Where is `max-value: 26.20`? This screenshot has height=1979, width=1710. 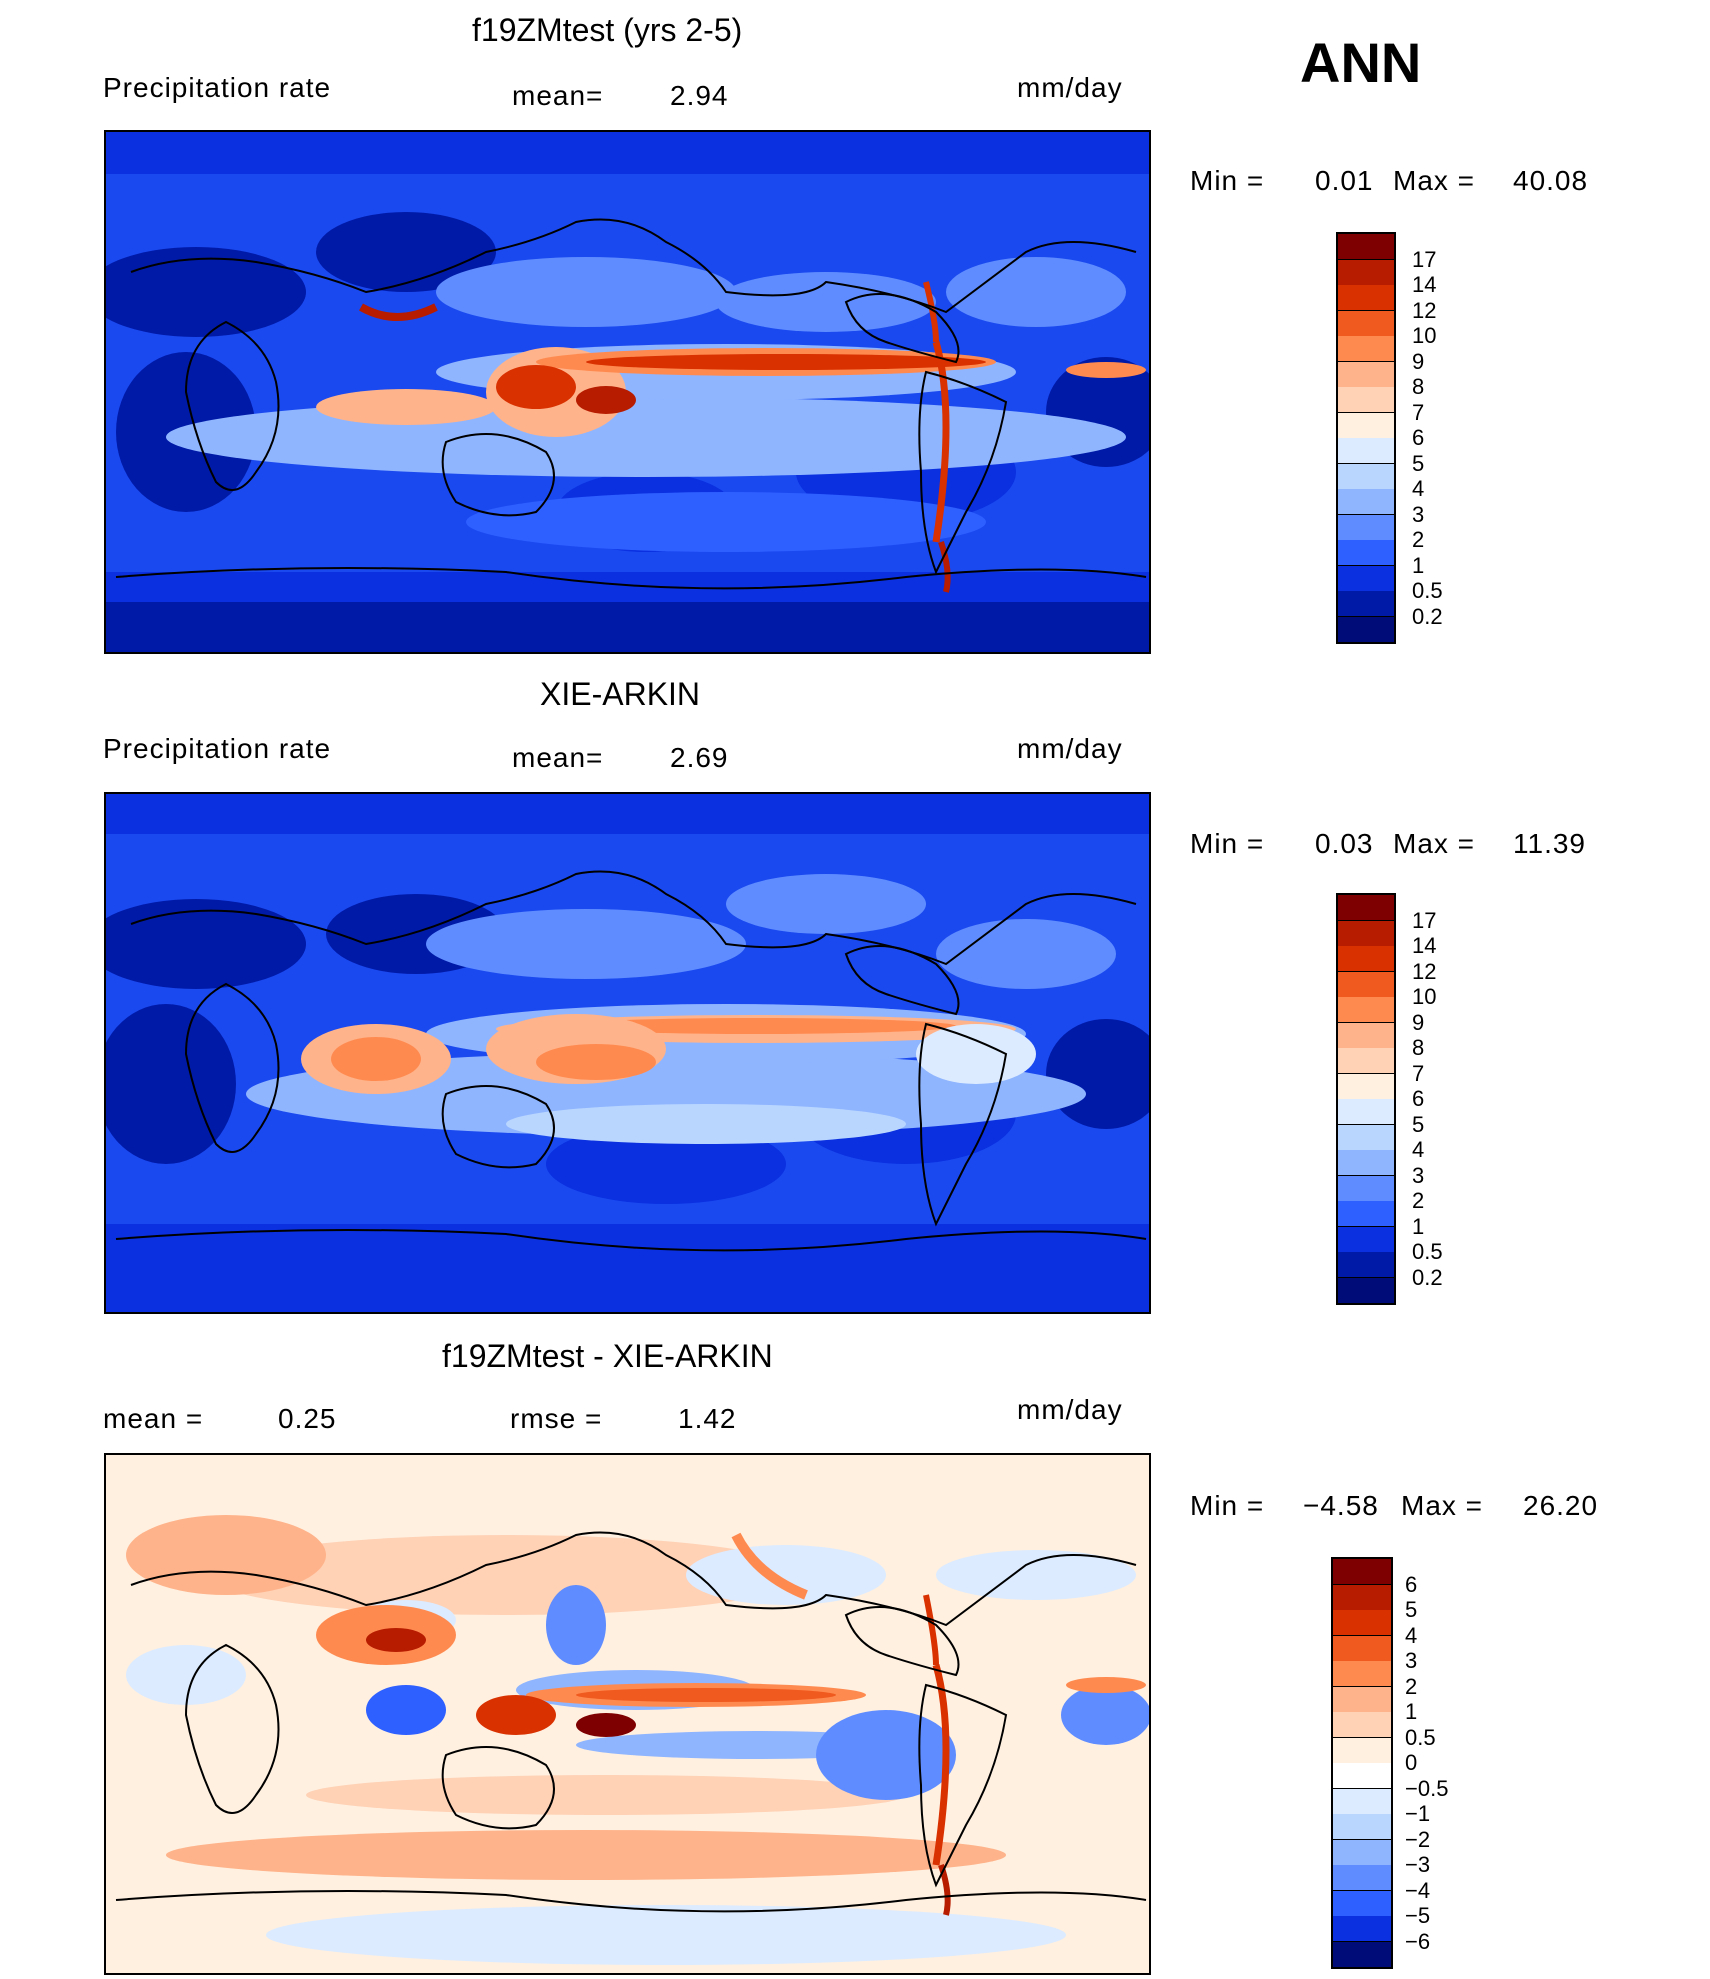 max-value: 26.20 is located at coordinates (1561, 1505).